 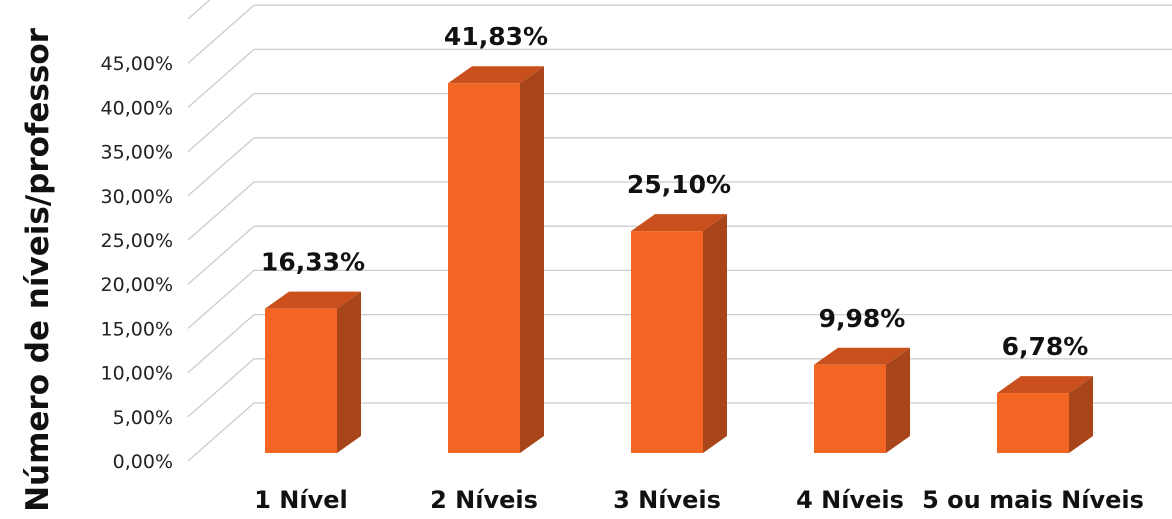 I want to click on y-tick-label: 35,00%, so click(x=137, y=153).